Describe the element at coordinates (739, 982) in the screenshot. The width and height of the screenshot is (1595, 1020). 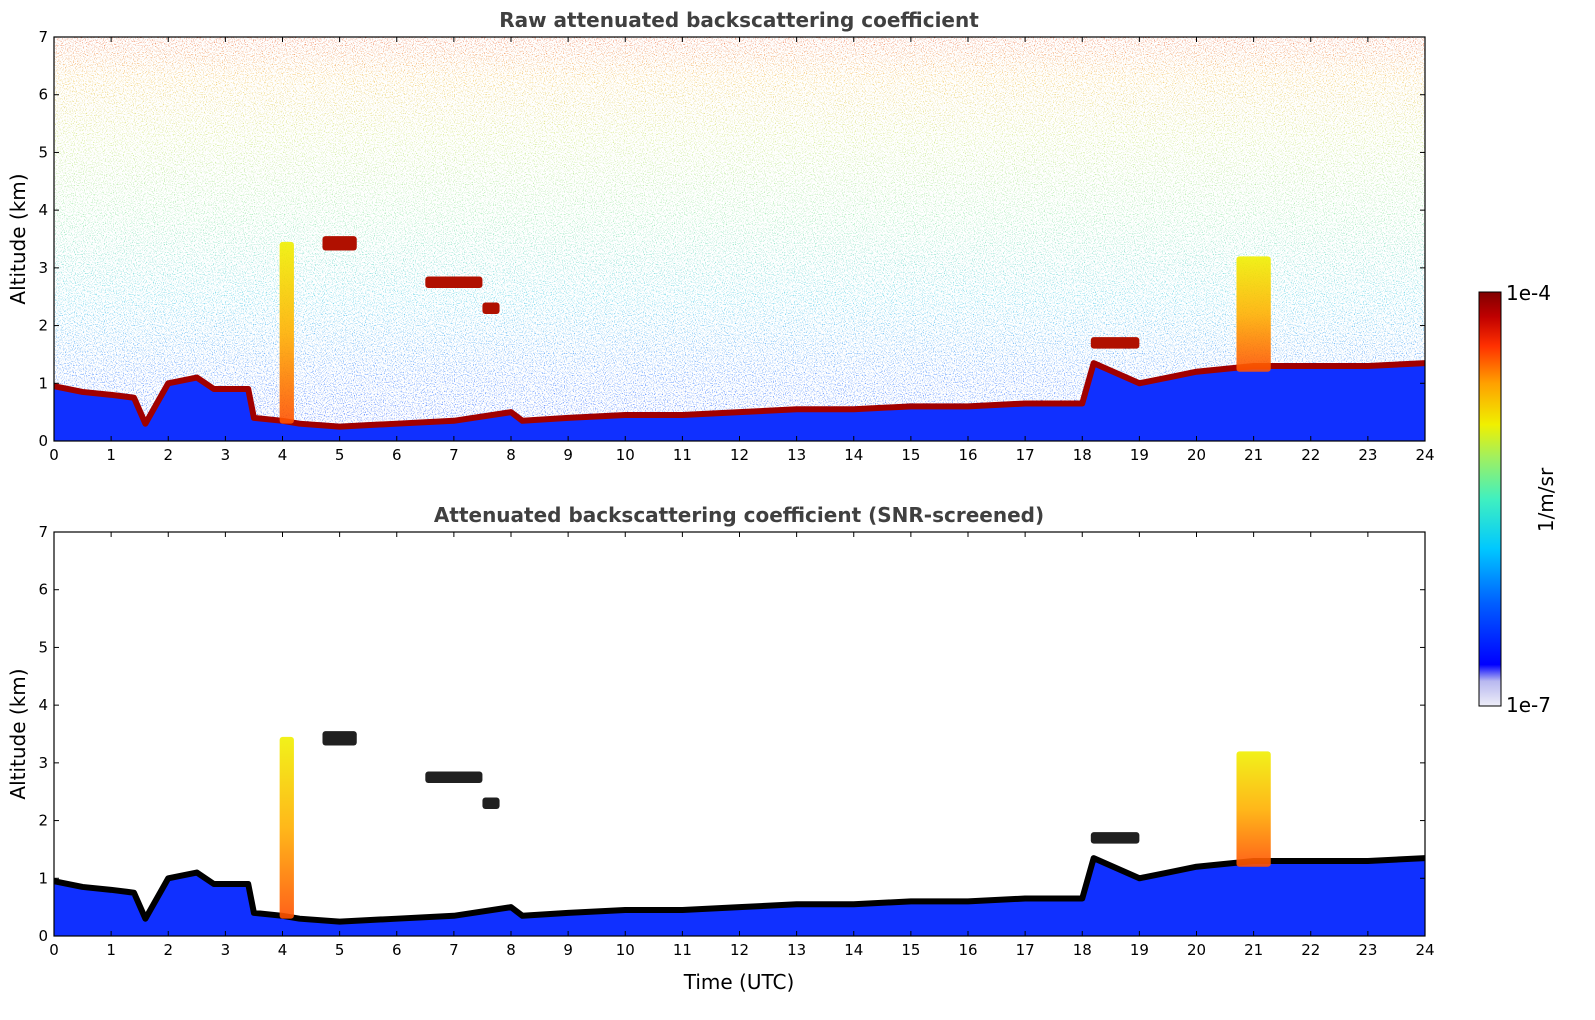
I see `x-axis-label: Time (UTC)` at that location.